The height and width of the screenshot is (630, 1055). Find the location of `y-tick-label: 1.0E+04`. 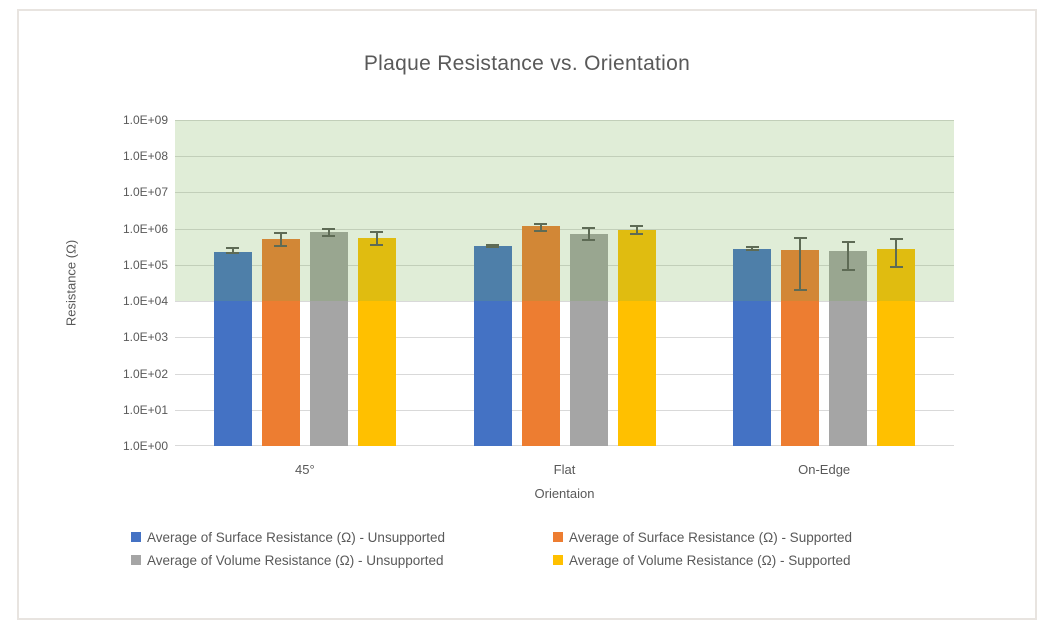

y-tick-label: 1.0E+04 is located at coordinates (145, 301).